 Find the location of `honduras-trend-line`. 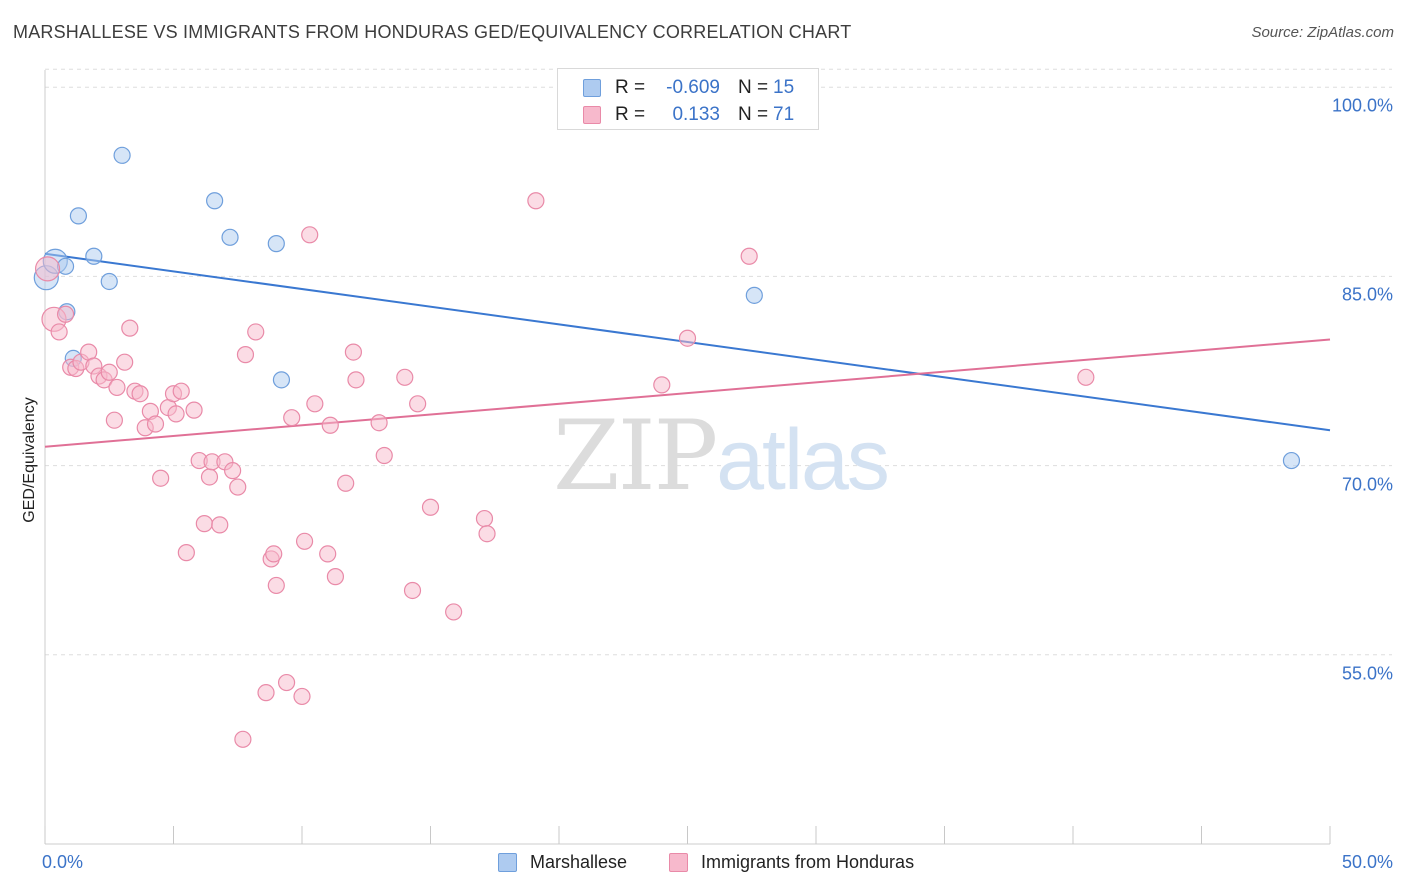

honduras-trend-line is located at coordinates (687, 393).